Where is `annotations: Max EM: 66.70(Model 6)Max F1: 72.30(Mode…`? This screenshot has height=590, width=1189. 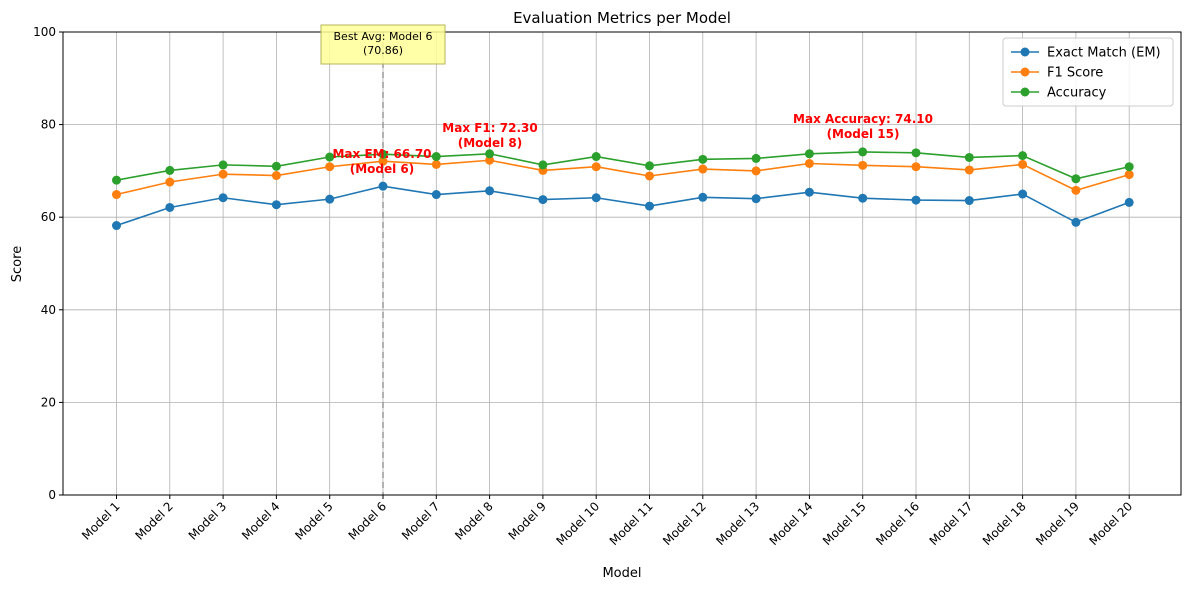
annotations: Max EM: 66.70(Model 6)Max F1: 72.30(Mode… is located at coordinates (626, 100).